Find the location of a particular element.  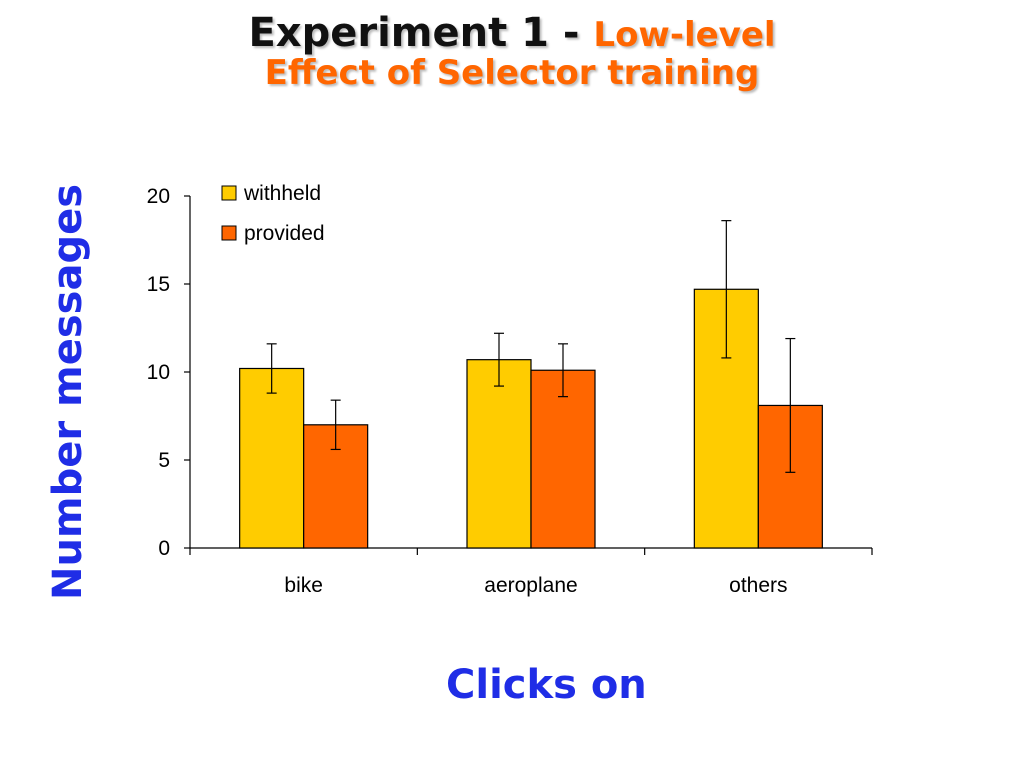

title-line-2: Effect of Selector training is located at coordinates (512, 73).